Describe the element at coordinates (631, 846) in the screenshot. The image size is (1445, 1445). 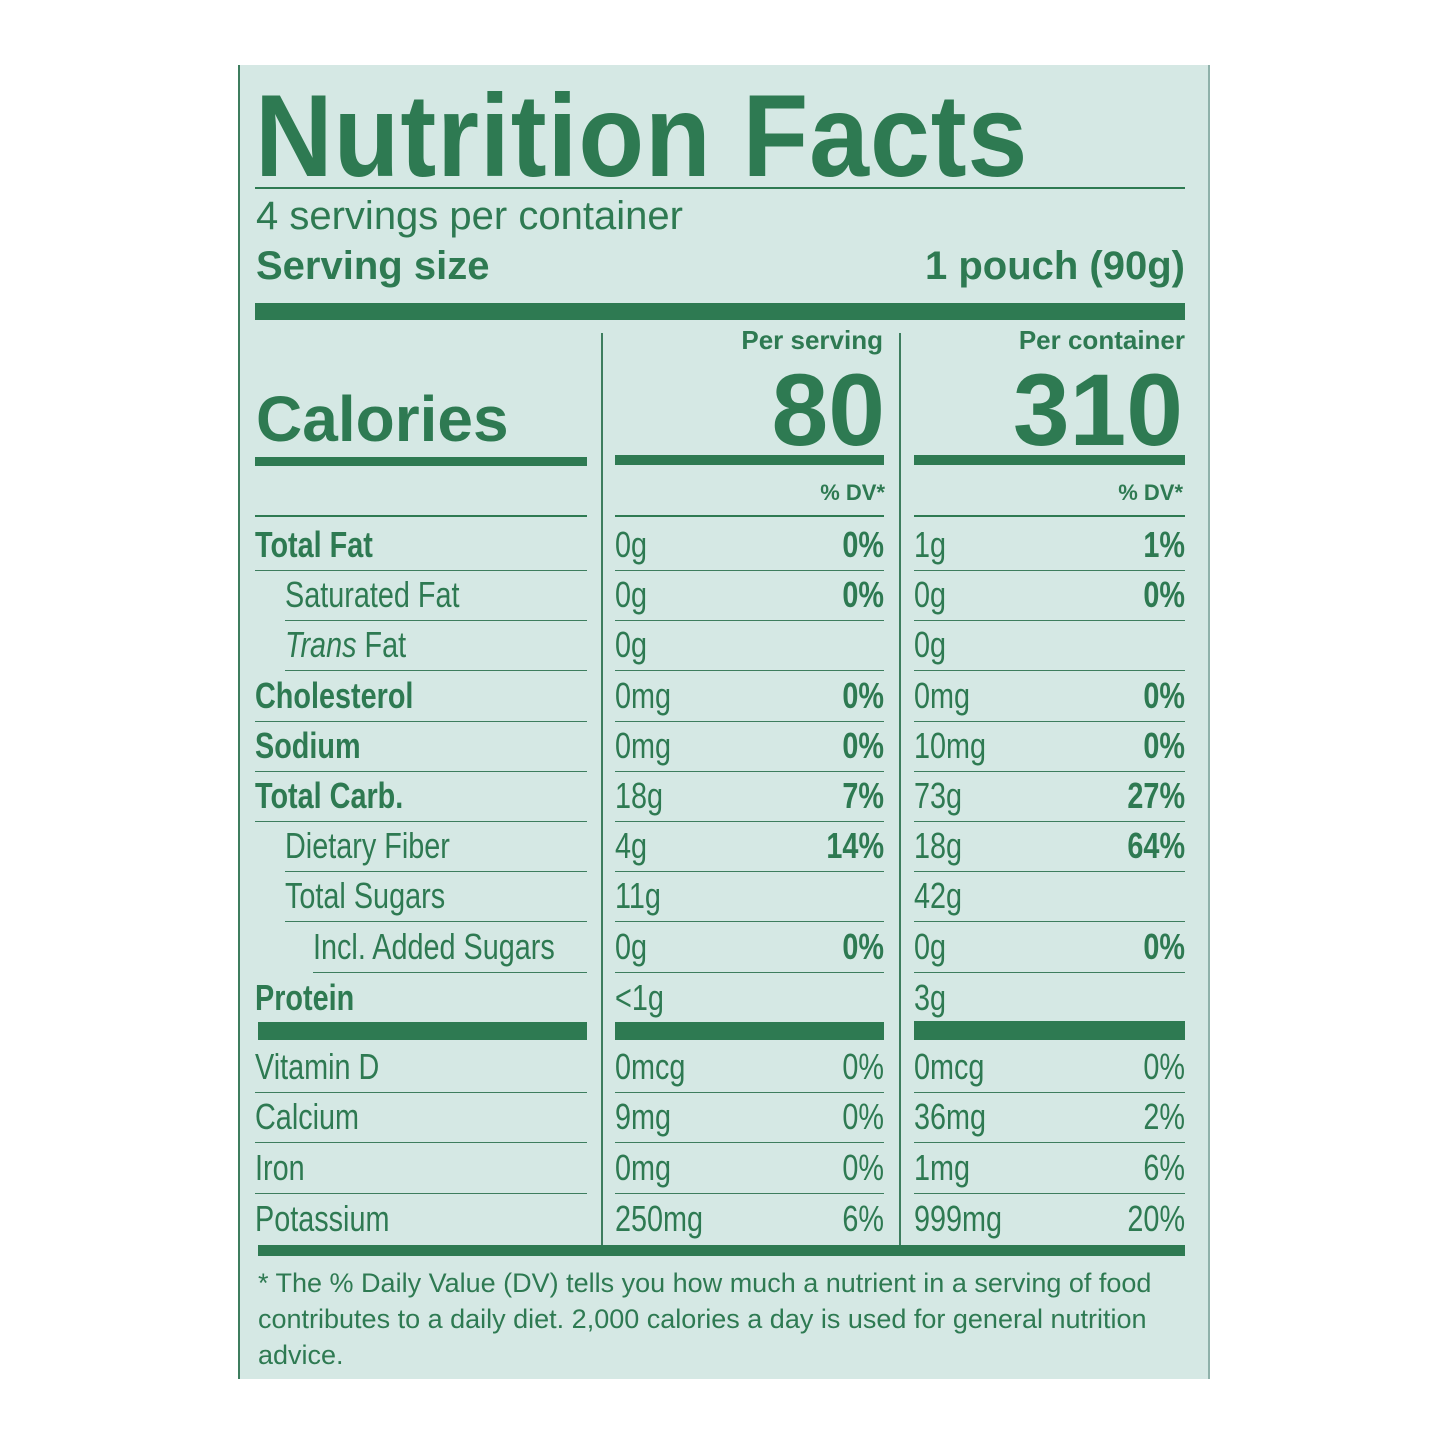
I see `amount: 4g` at that location.